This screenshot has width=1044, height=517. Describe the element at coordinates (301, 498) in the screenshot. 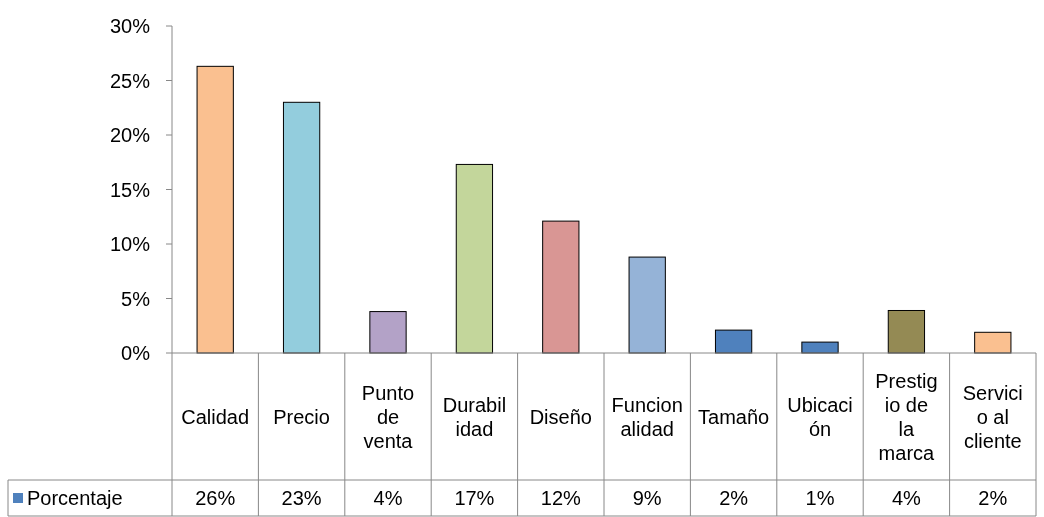

I see `data-label: 23%` at that location.